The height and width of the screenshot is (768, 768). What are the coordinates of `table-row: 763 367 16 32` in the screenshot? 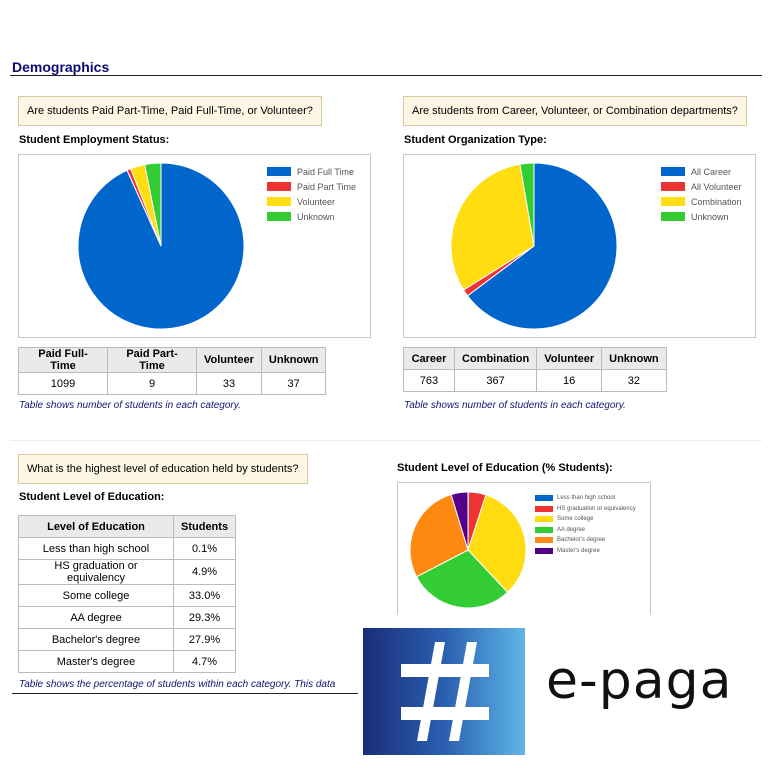 It's located at (535, 380).